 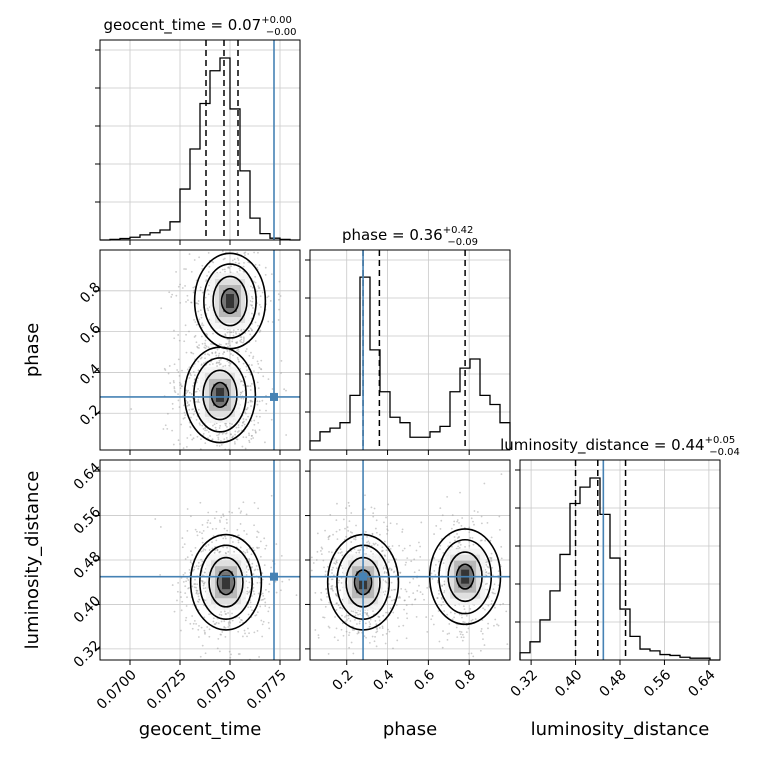 What do you see at coordinates (410, 363) in the screenshot?
I see `histogram-phase` at bounding box center [410, 363].